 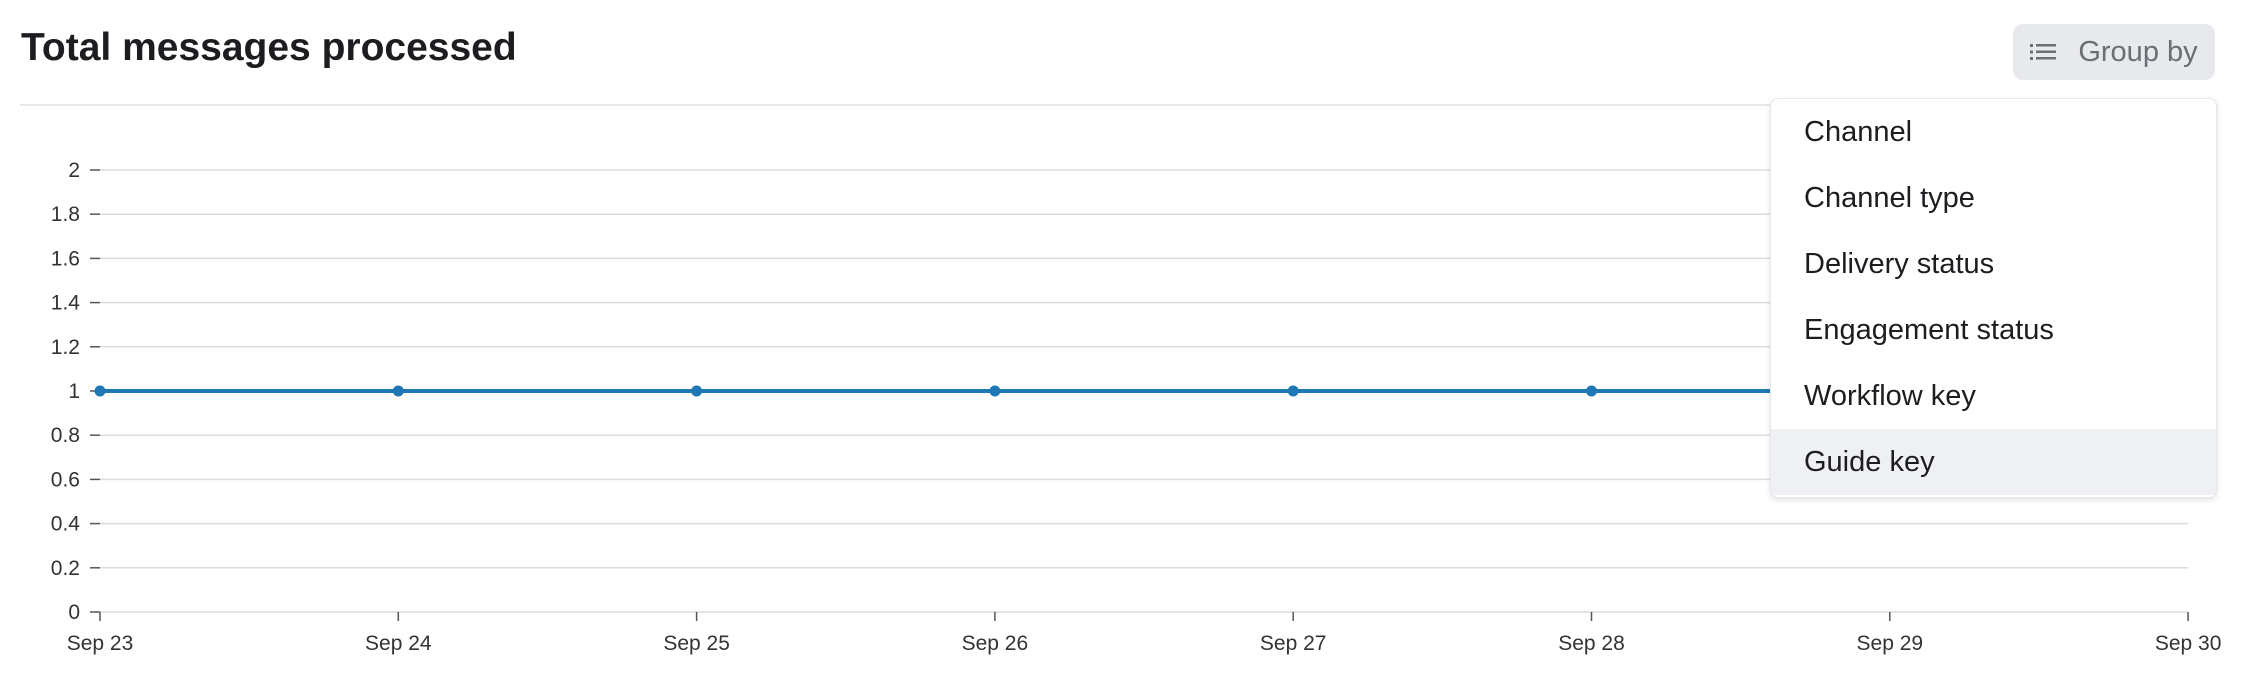 I want to click on x-tick-label: Sep 25, so click(x=696, y=643).